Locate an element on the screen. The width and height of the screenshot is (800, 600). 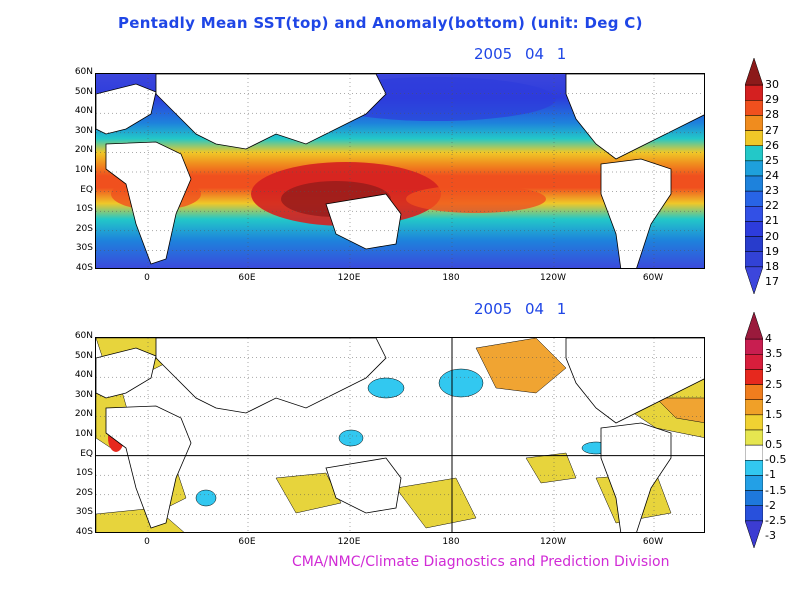
colorbar-label: 17 is located at coordinates (772, 281).